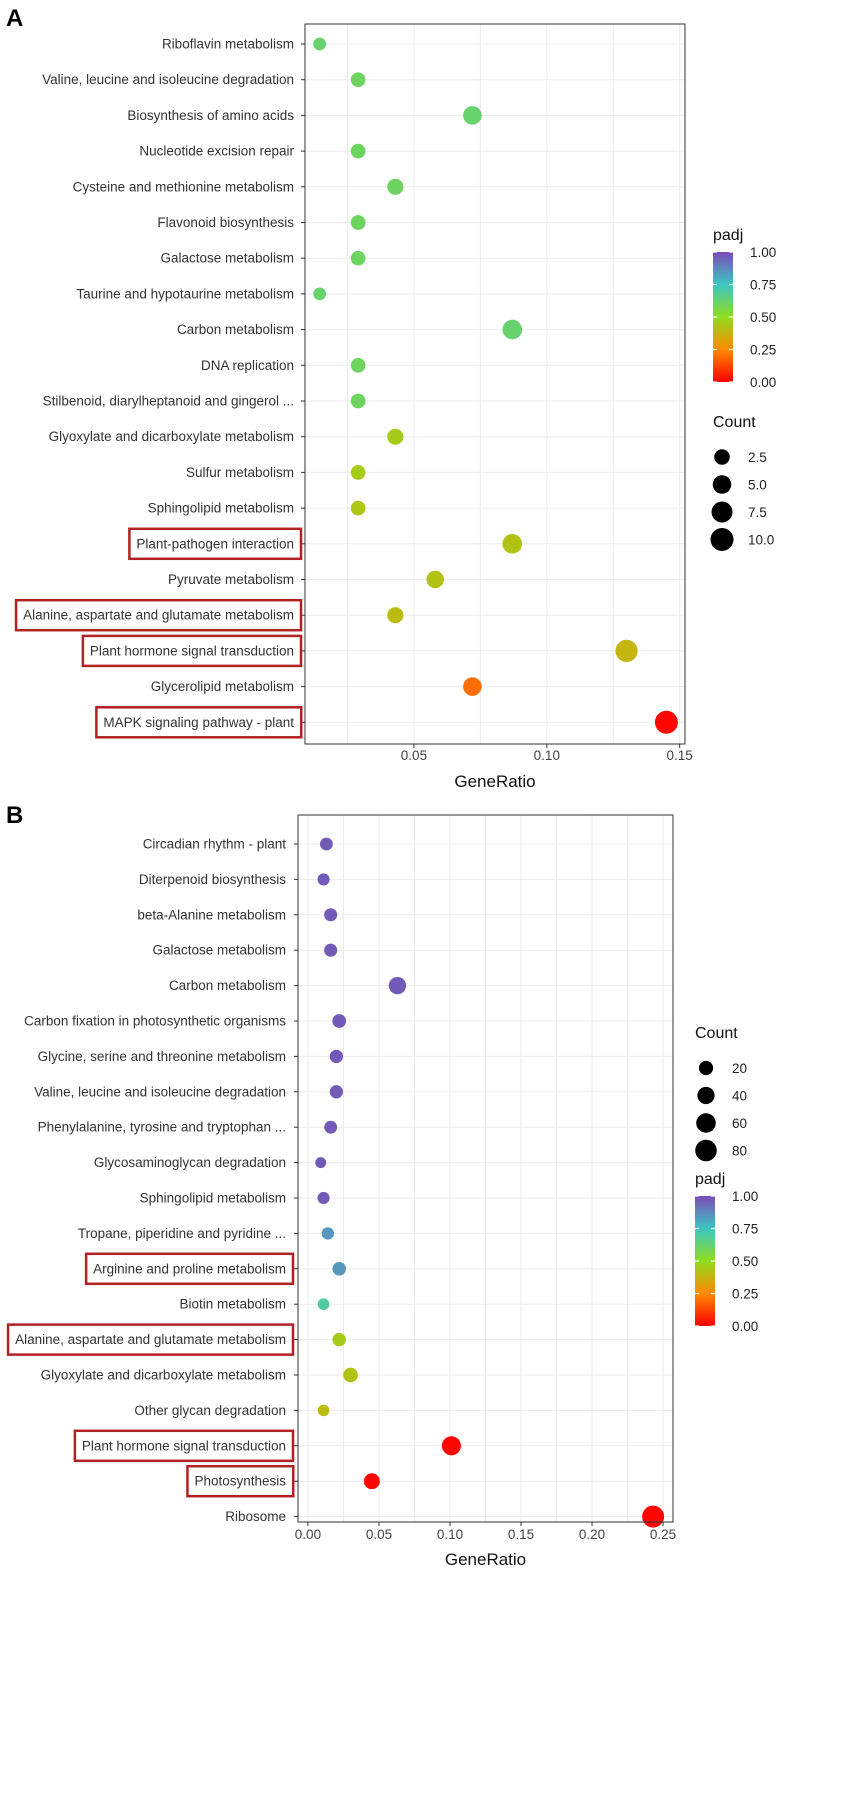 The width and height of the screenshot is (868, 1794). What do you see at coordinates (450, 1534) in the screenshot?
I see `x-tick-label: 0.10` at bounding box center [450, 1534].